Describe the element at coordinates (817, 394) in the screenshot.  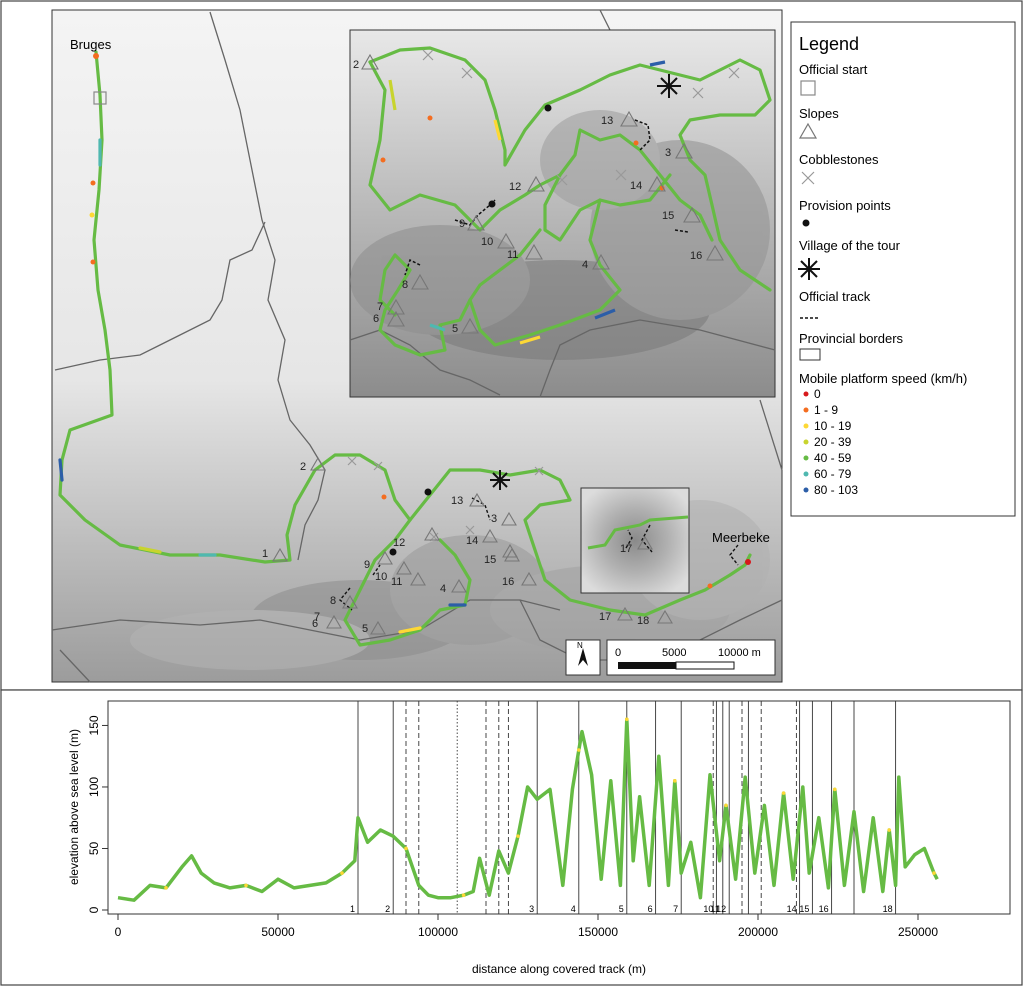
I see `speed-class-label: 0` at that location.